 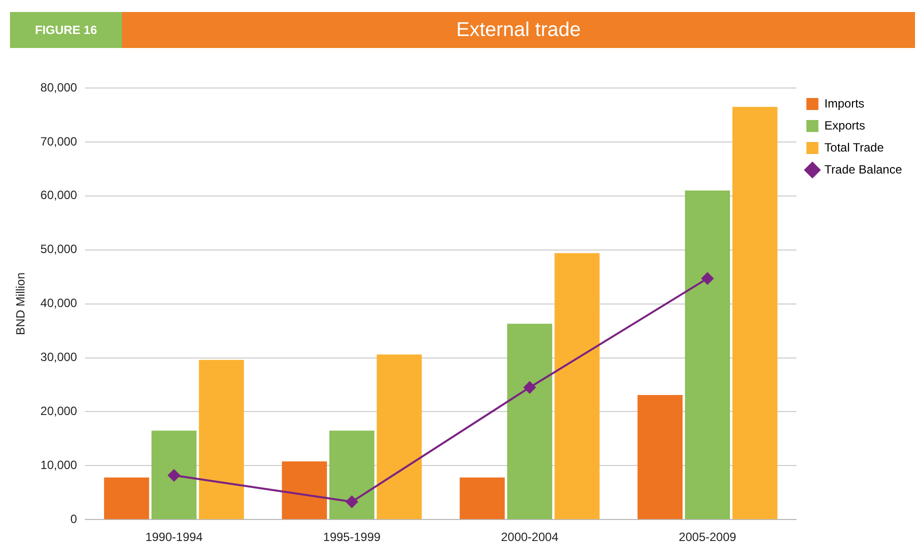 What do you see at coordinates (59, 87) in the screenshot?
I see `y-tick-label: 80,000` at bounding box center [59, 87].